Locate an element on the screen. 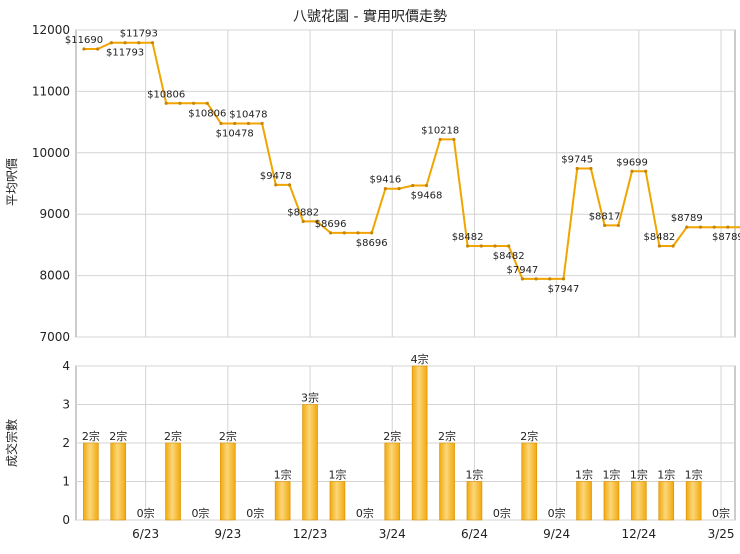 This screenshot has height=554, width=740. x-tick-label: 9/23 is located at coordinates (227, 534).